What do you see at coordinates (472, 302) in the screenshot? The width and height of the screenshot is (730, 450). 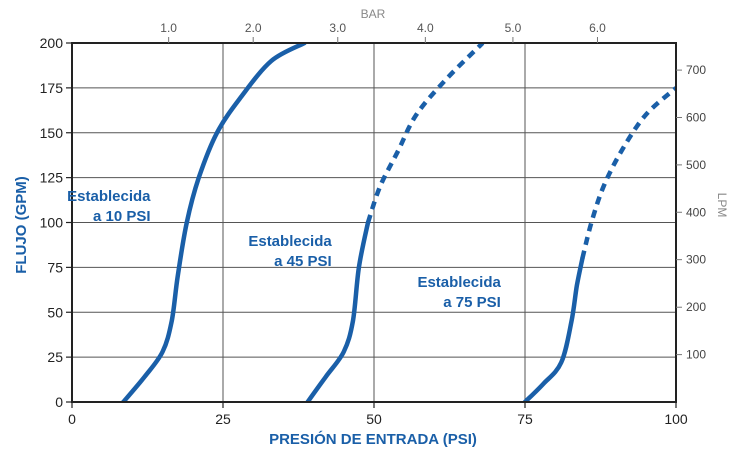 I see `series-label: a 75 PSI` at bounding box center [472, 302].